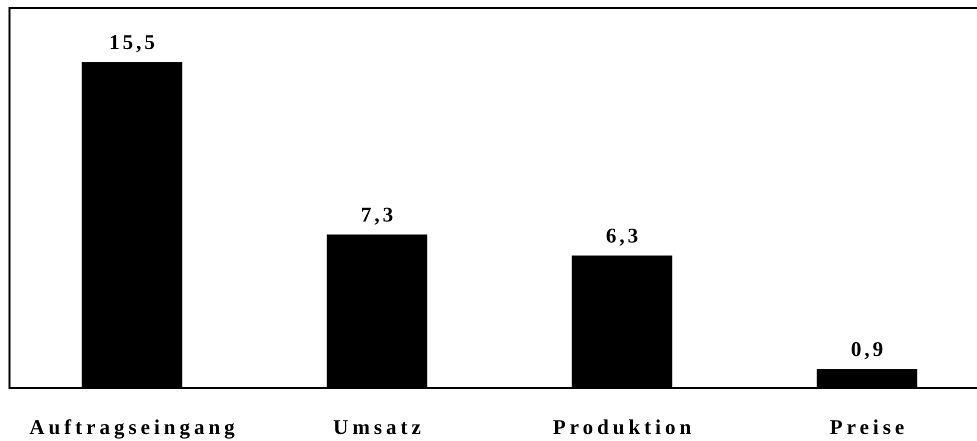 The width and height of the screenshot is (977, 441). What do you see at coordinates (624, 426) in the screenshot?
I see `x-tick-label: Produktion` at bounding box center [624, 426].